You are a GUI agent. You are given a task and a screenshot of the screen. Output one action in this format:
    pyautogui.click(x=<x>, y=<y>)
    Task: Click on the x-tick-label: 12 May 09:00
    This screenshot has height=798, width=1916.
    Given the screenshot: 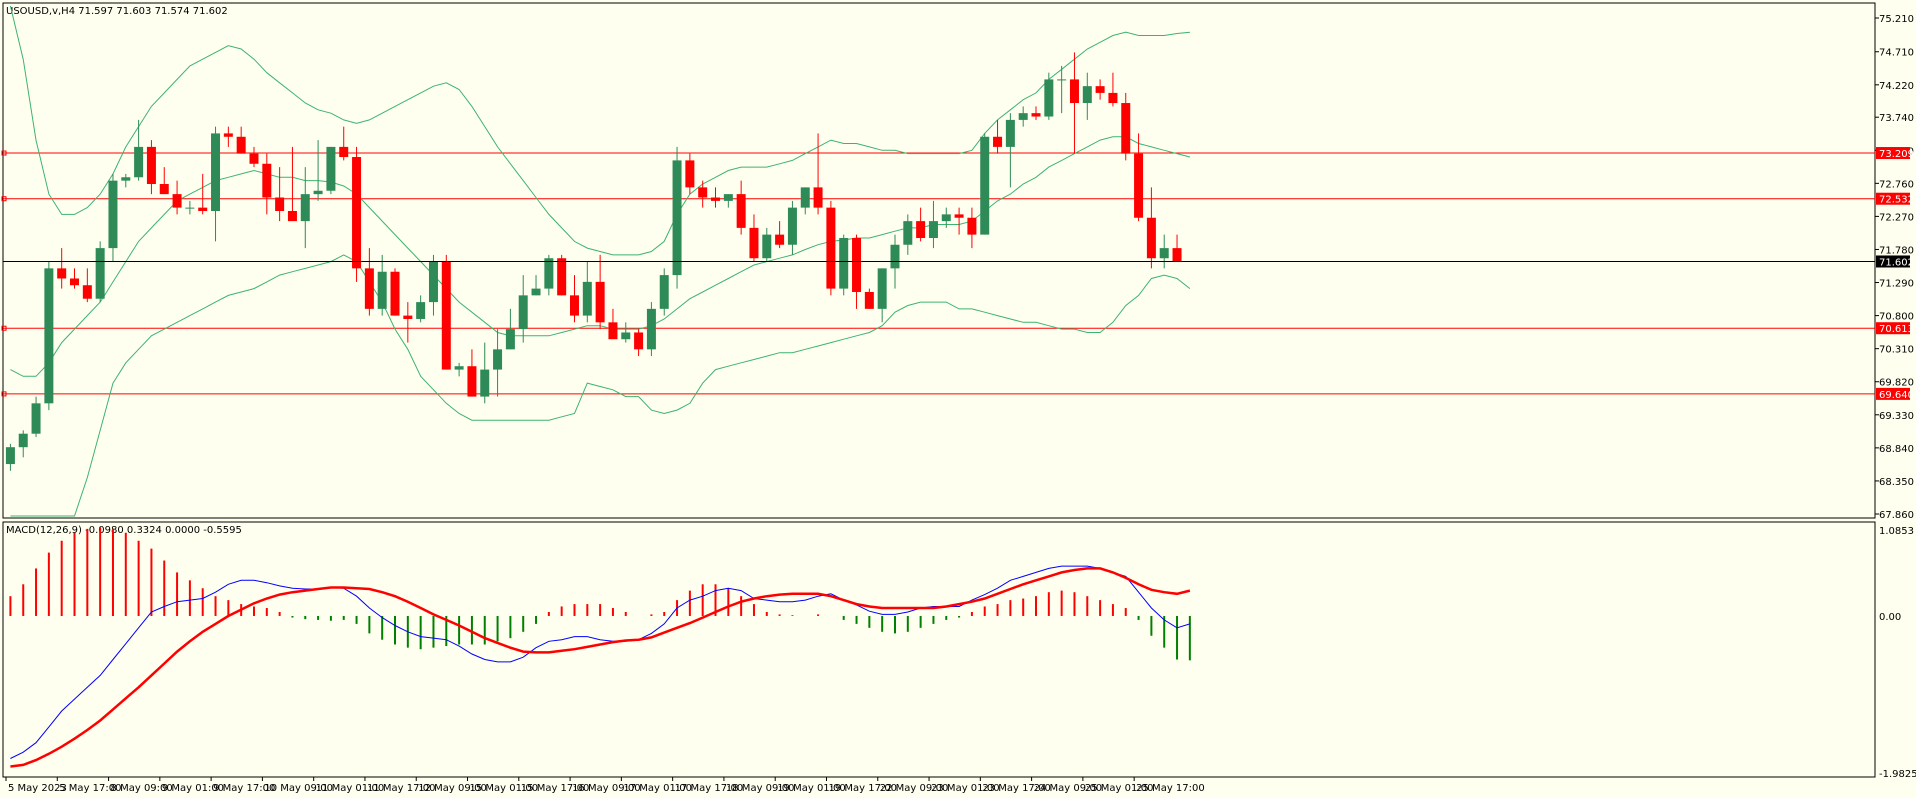 What is the action you would take?
    pyautogui.click(x=452, y=788)
    